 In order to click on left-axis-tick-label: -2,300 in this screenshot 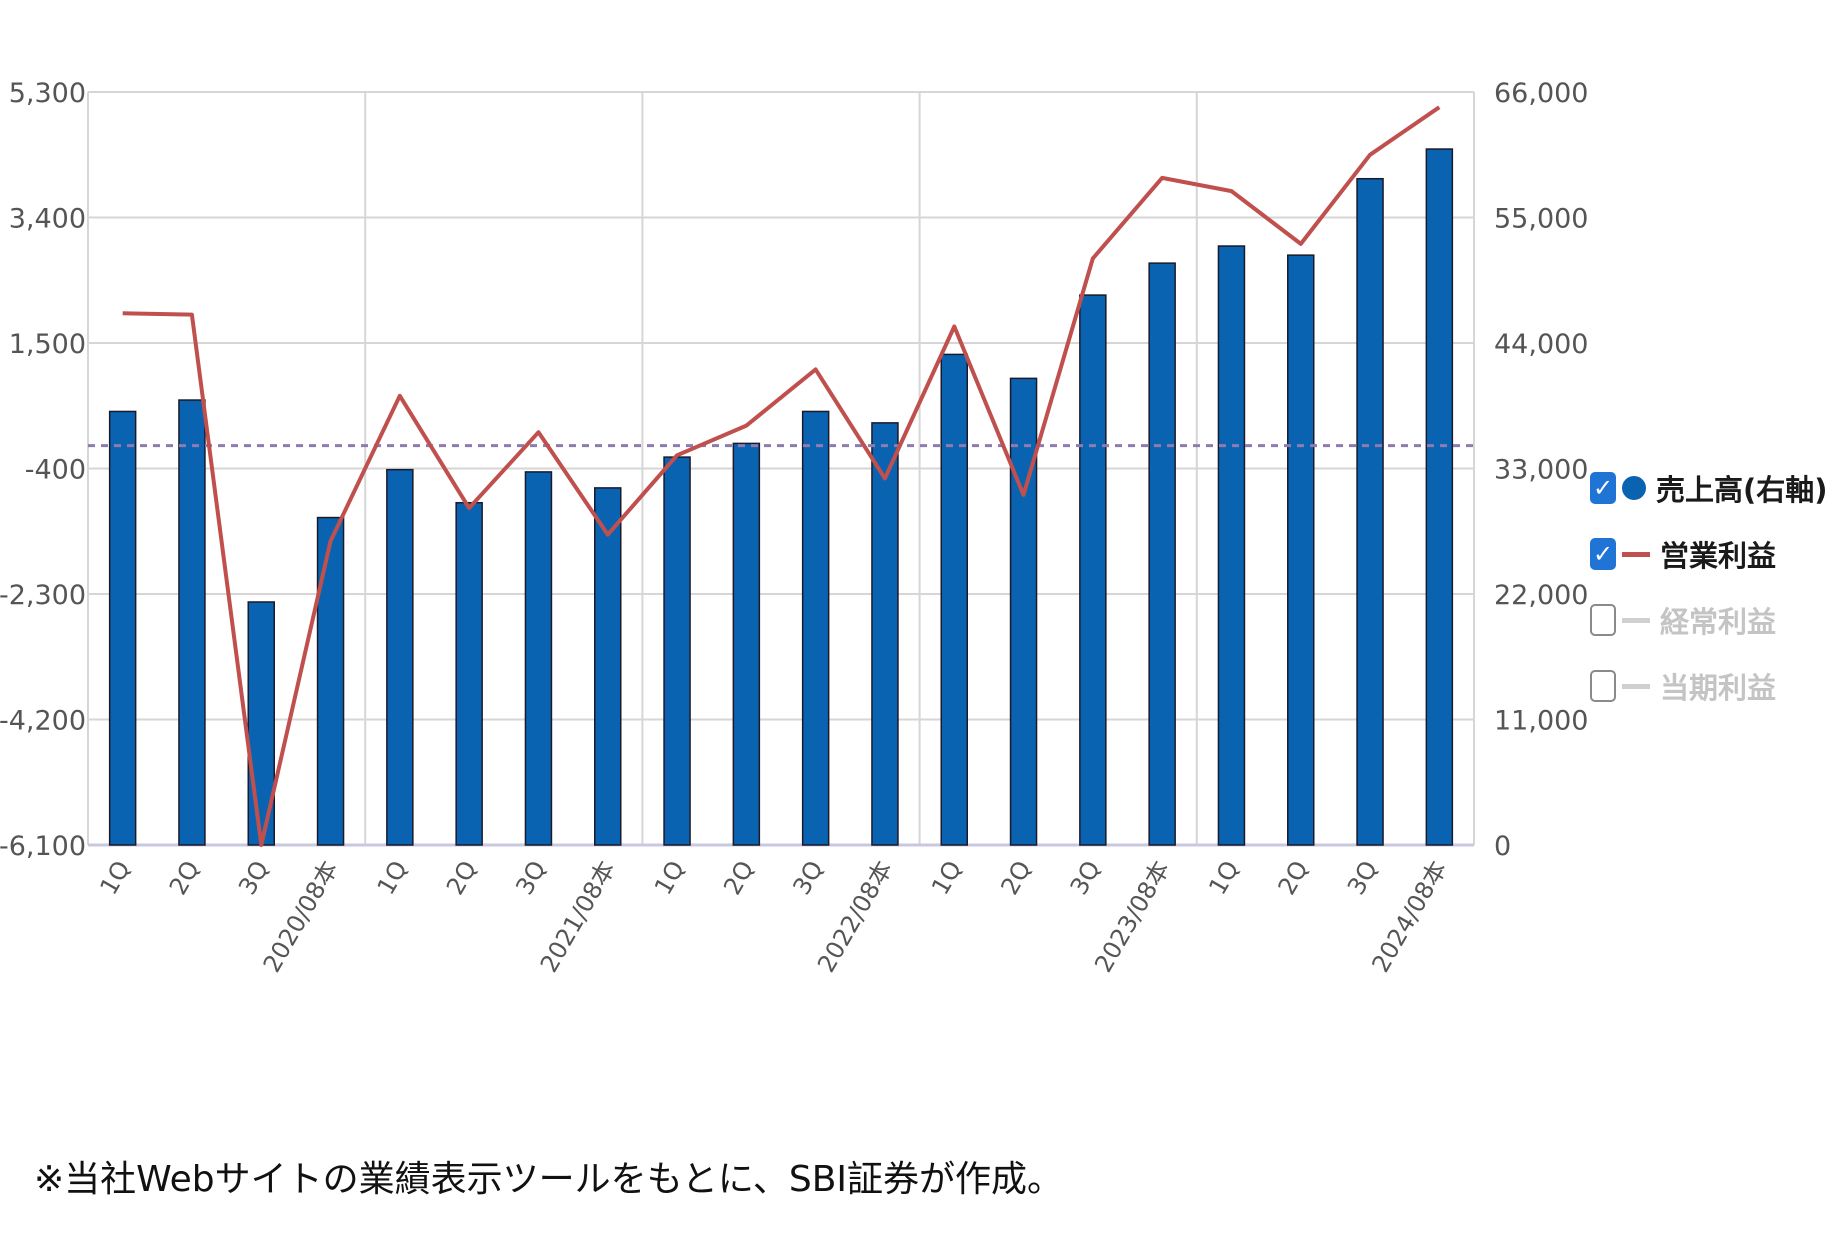, I will do `click(43, 595)`.